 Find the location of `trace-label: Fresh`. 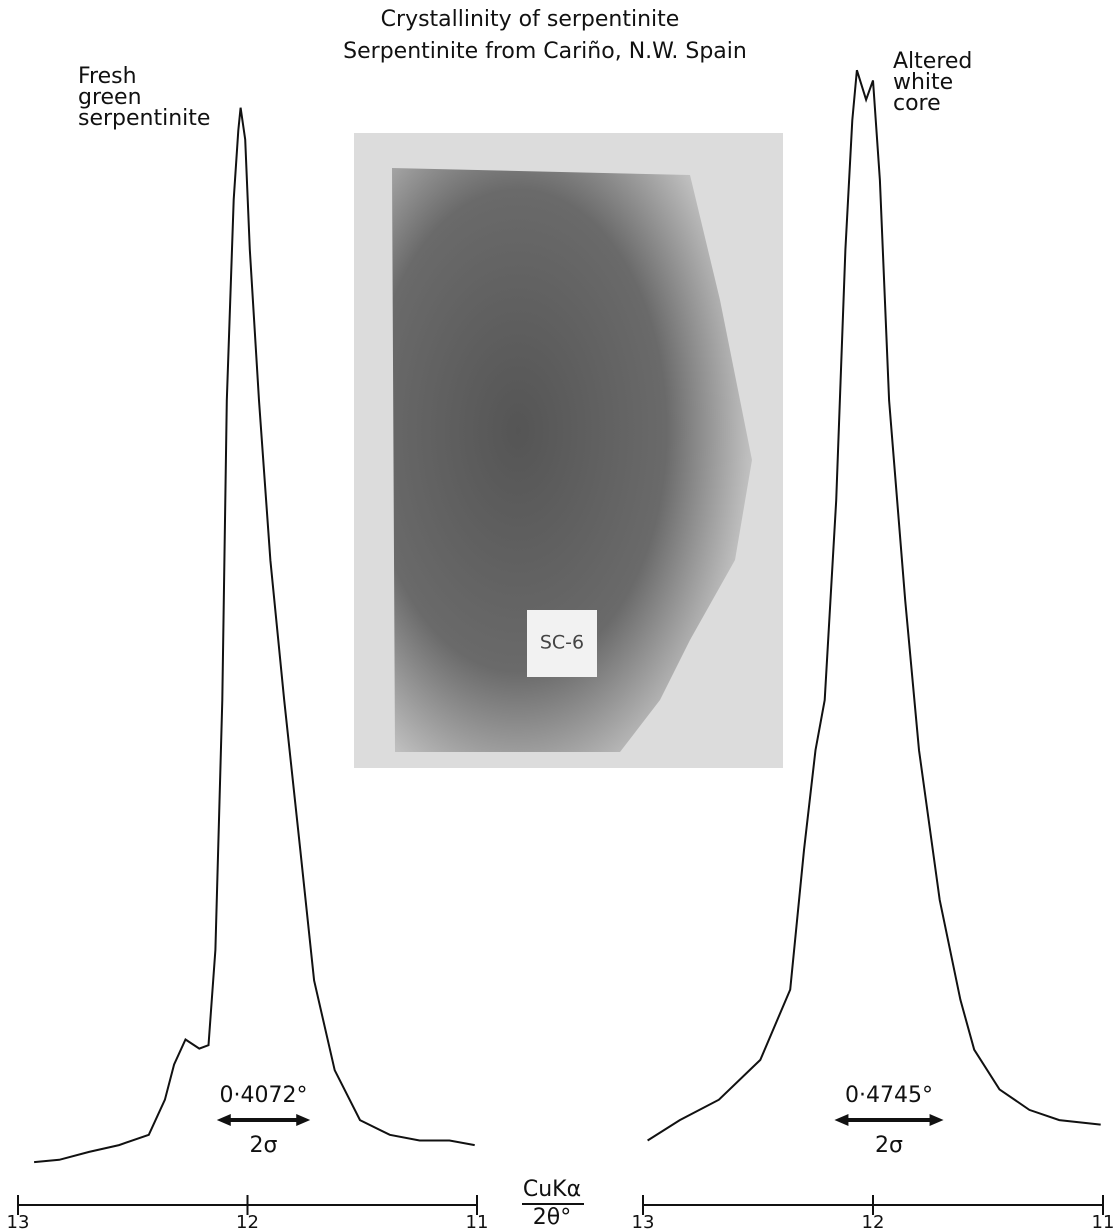

trace-label: Fresh is located at coordinates (107, 76).